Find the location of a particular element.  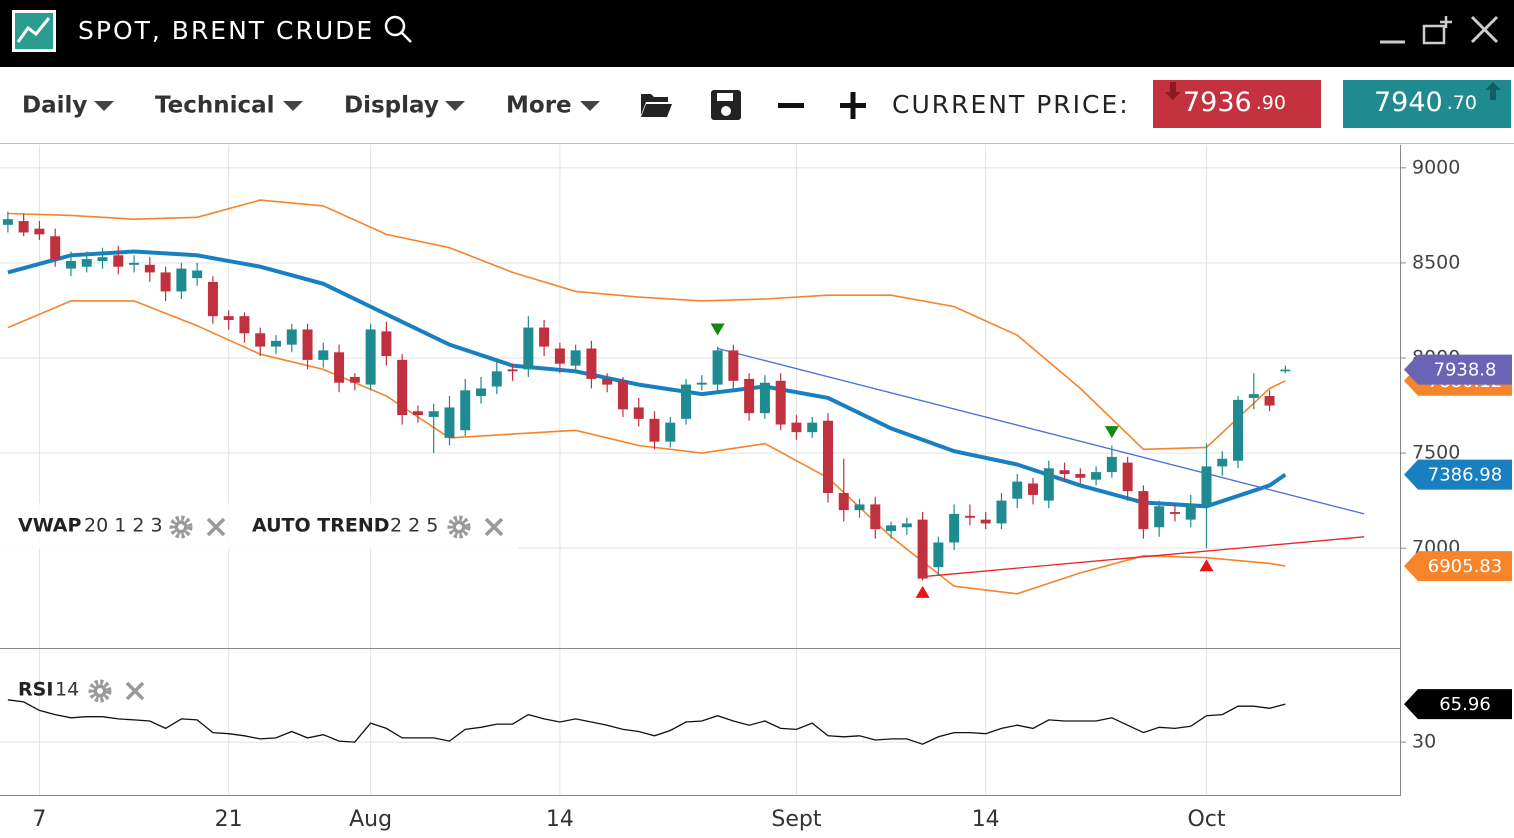

menu-more: More is located at coordinates (539, 106).